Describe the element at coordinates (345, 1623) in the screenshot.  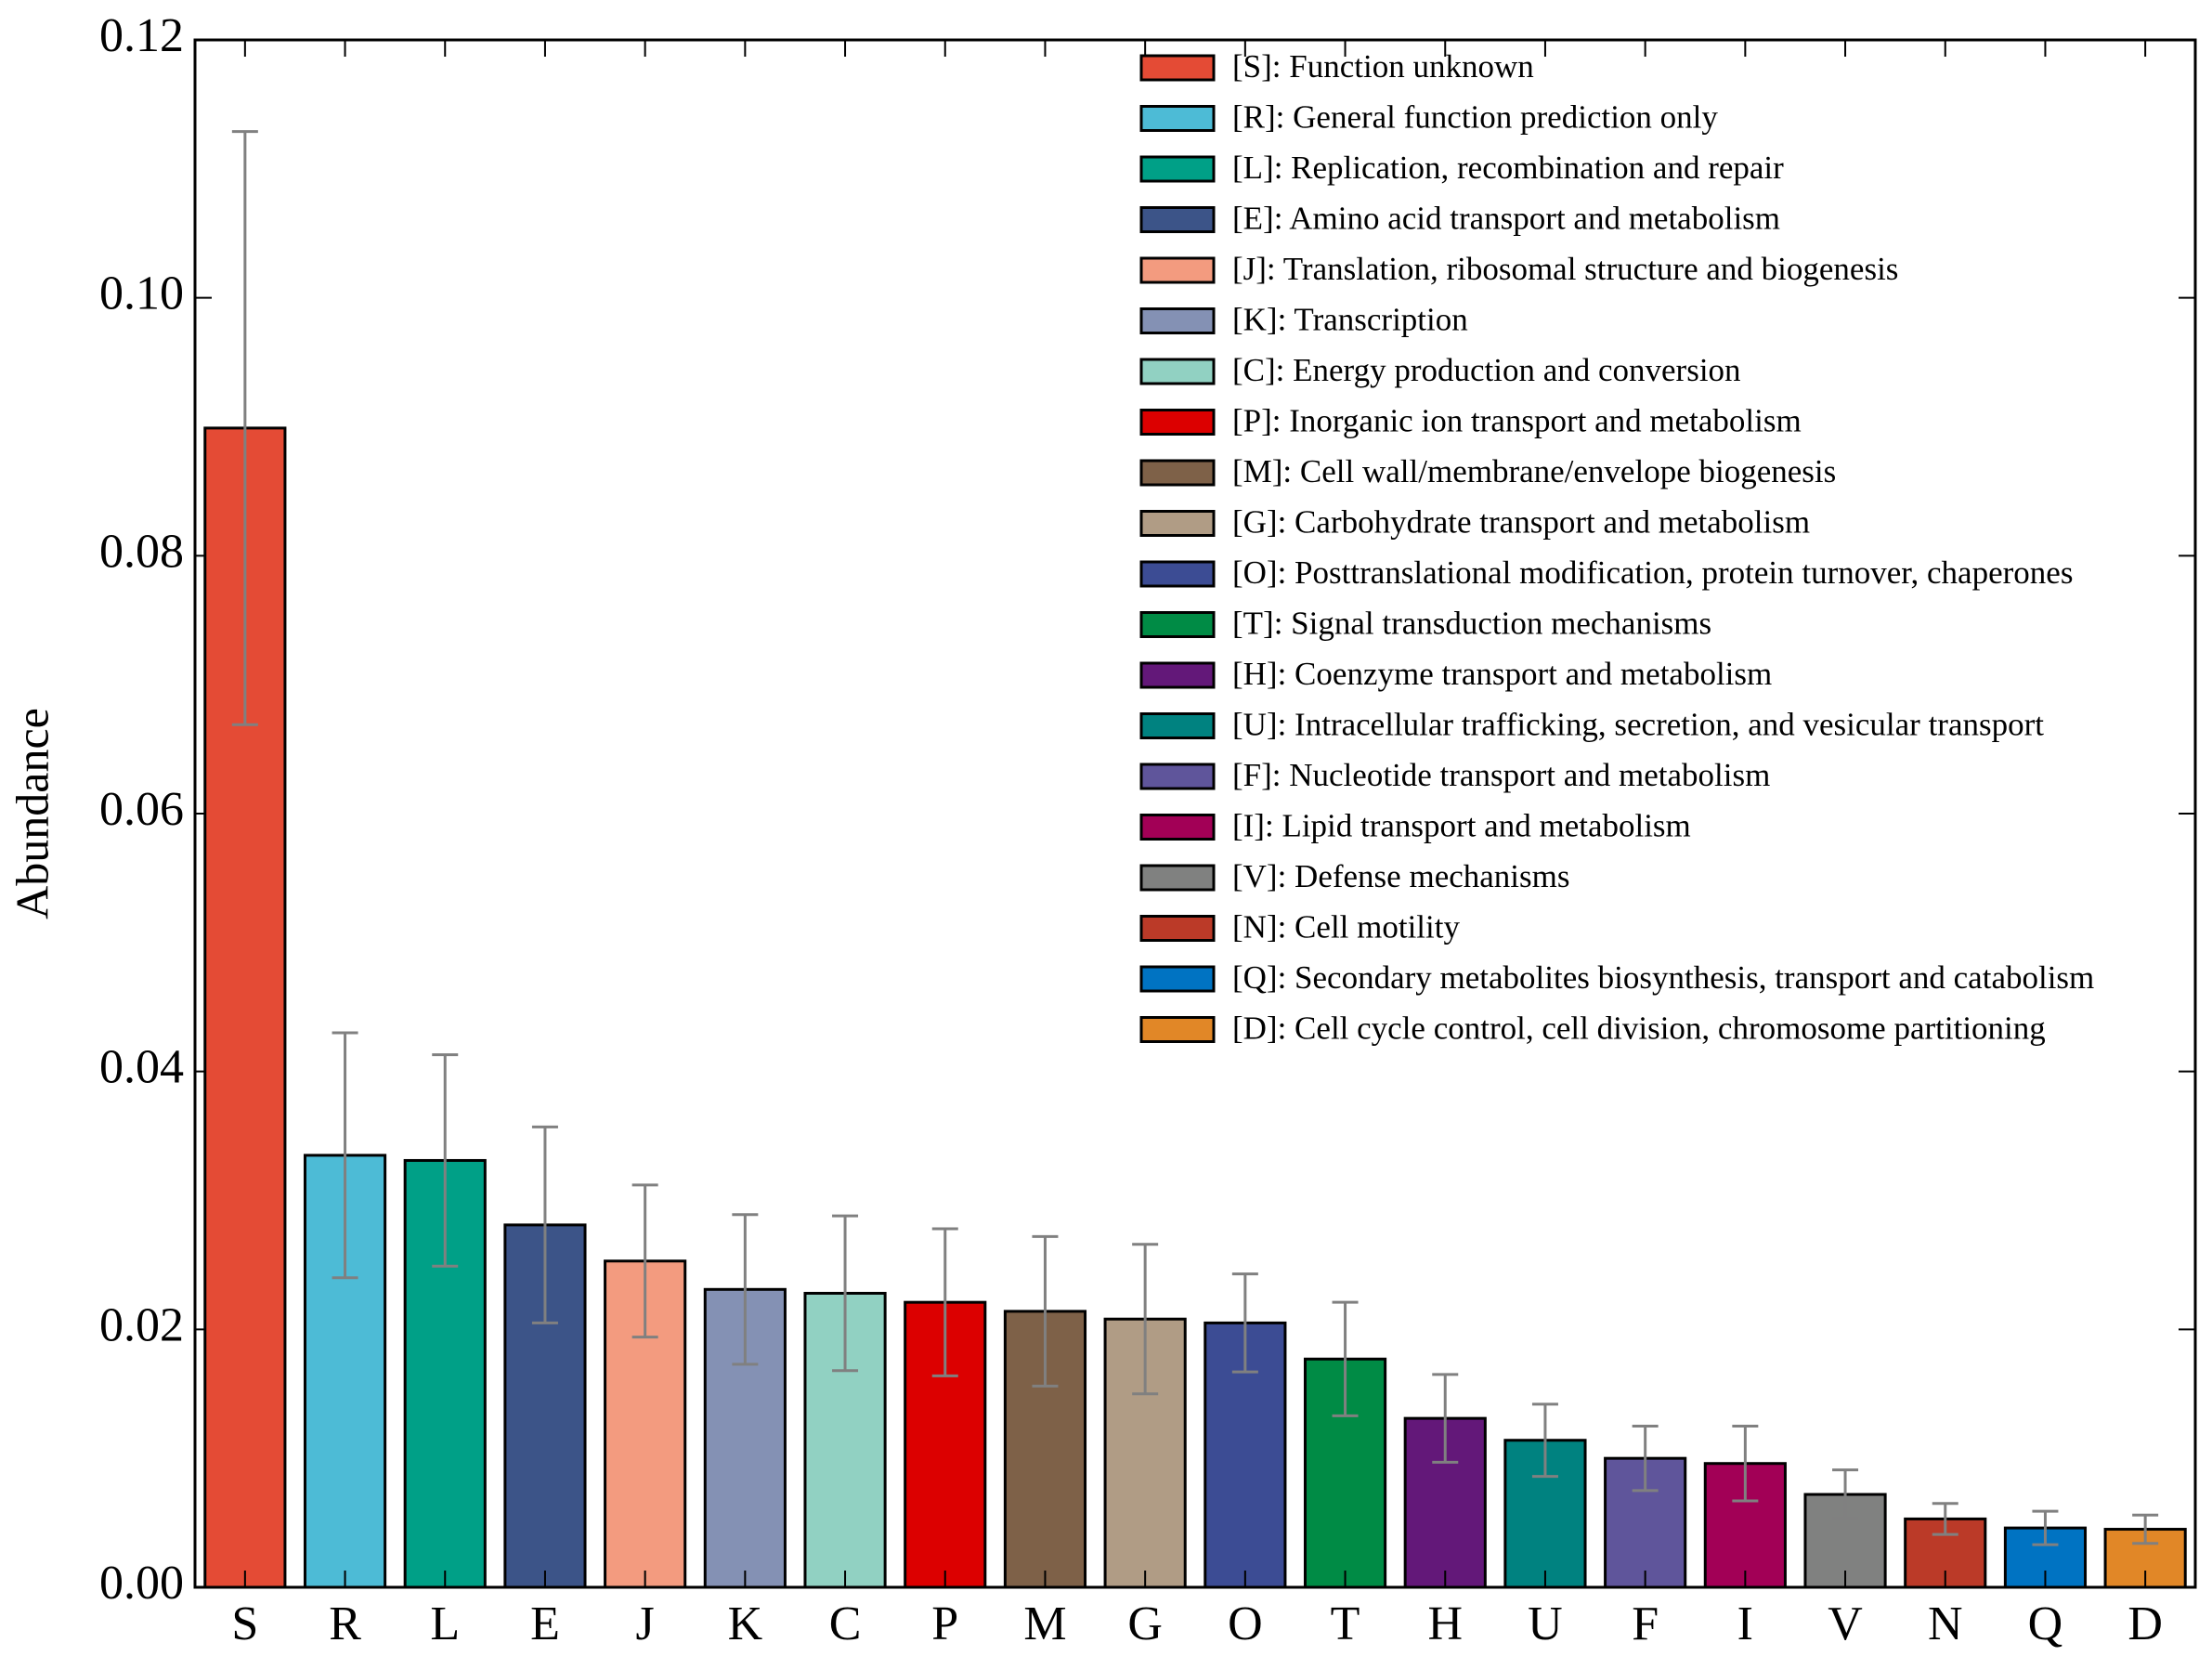
I see `x-tick-label: R` at that location.